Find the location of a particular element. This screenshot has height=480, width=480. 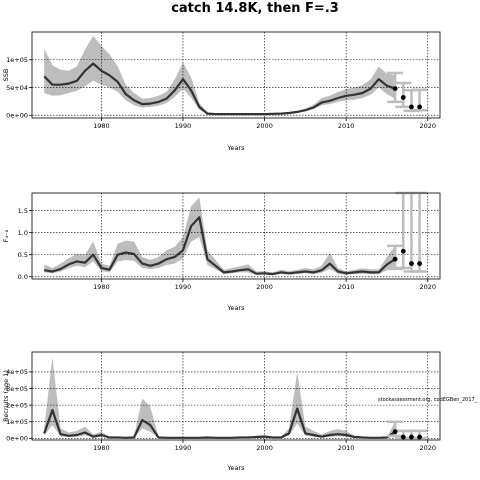

y-tick-label: 0.5 is located at coordinates (23, 255).